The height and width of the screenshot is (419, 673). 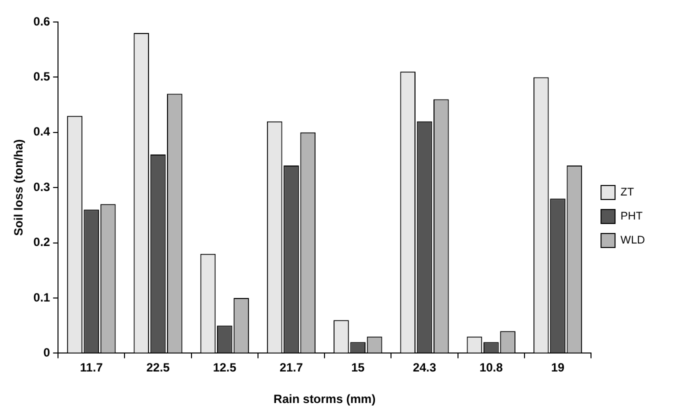 What do you see at coordinates (41, 21) in the screenshot?
I see `y-tick-label: 0.6` at bounding box center [41, 21].